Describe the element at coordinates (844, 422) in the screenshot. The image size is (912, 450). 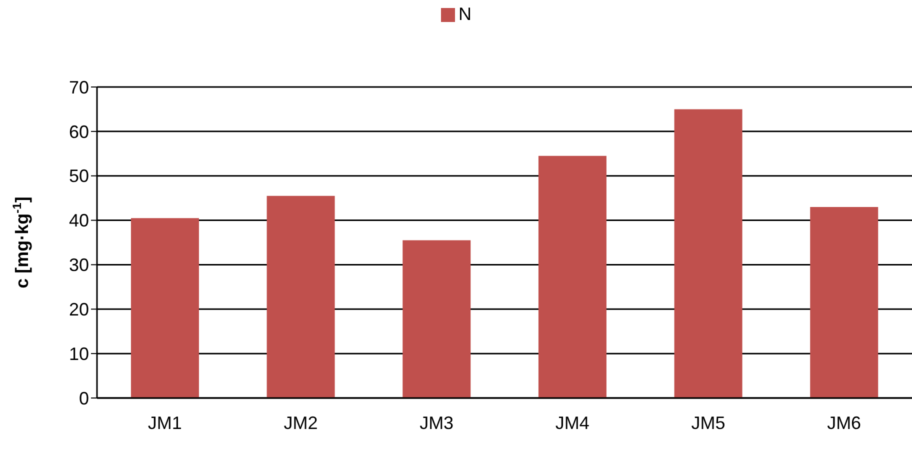
I see `x-tick-label: JM6` at that location.